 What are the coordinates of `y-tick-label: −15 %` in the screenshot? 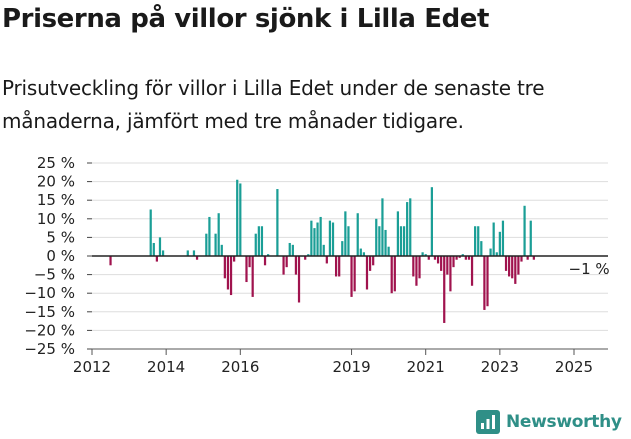 It's located at (49, 312).